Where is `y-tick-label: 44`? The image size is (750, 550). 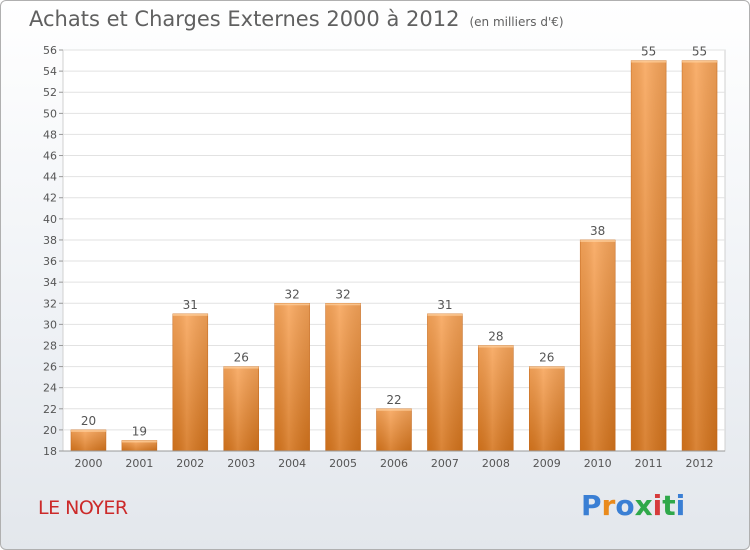 y-tick-label: 44 is located at coordinates (50, 177).